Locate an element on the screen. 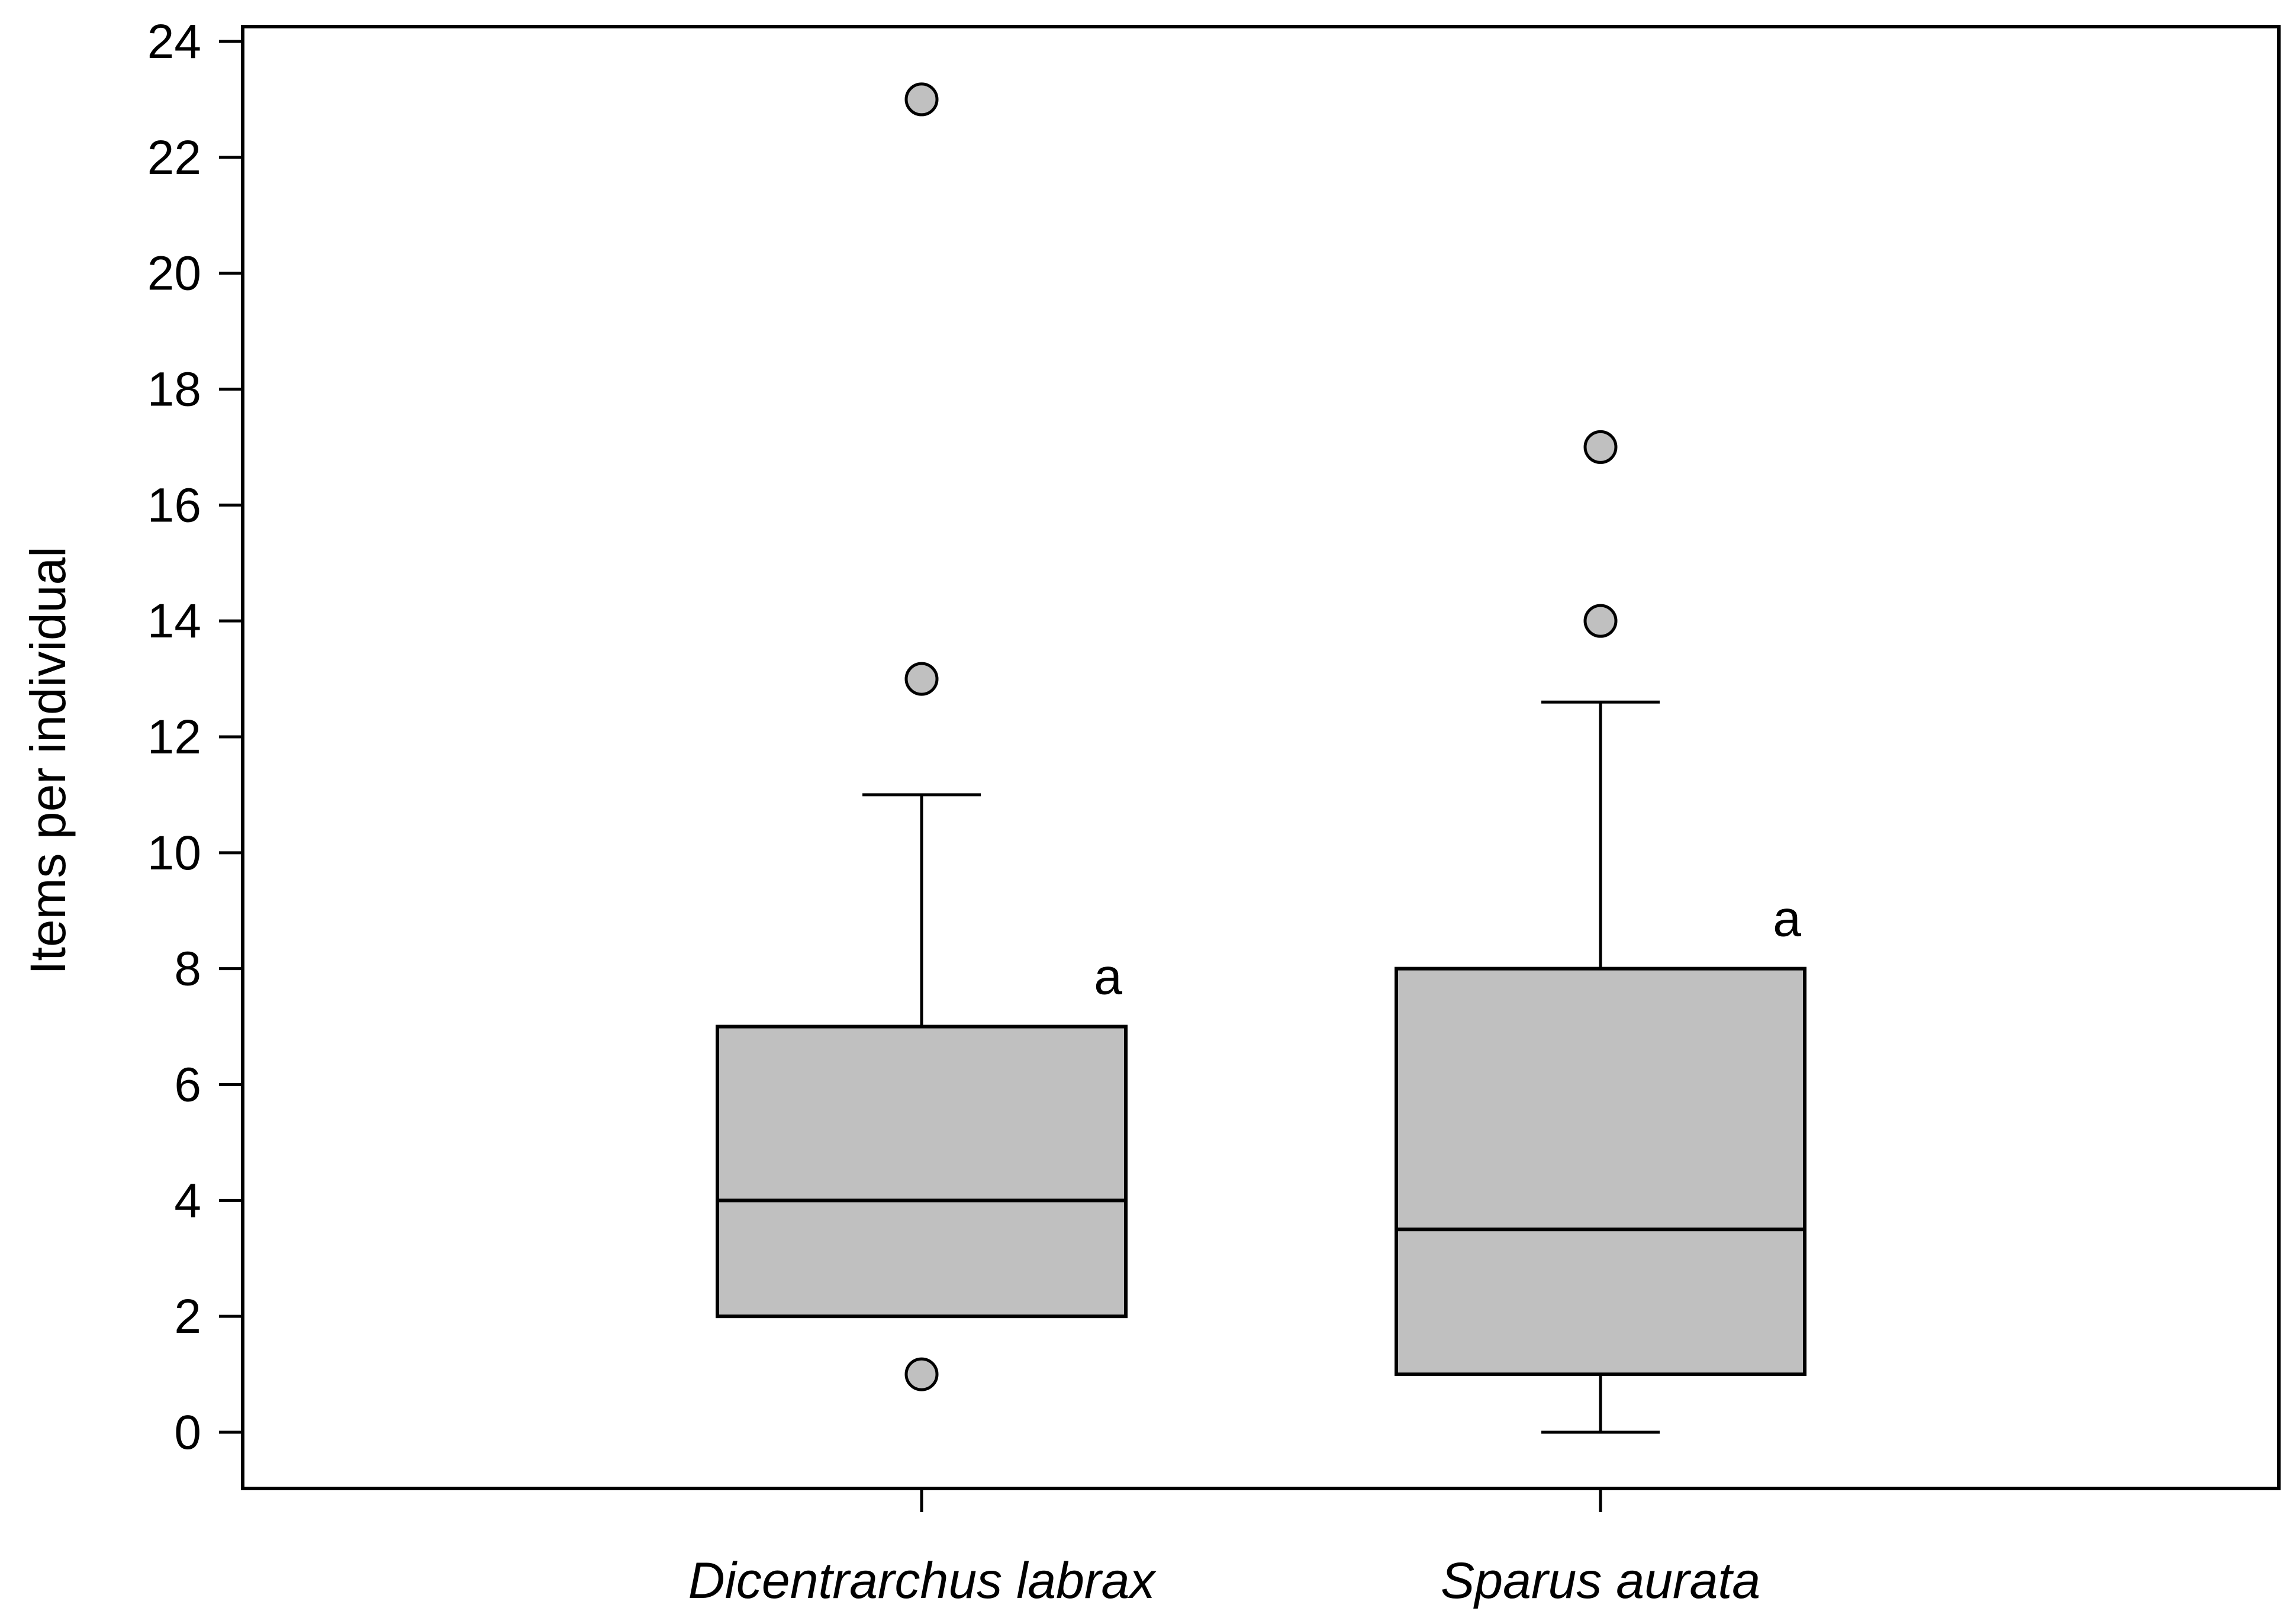 This screenshot has height=1624, width=2296. y-tick-label: 12 is located at coordinates (174, 737).